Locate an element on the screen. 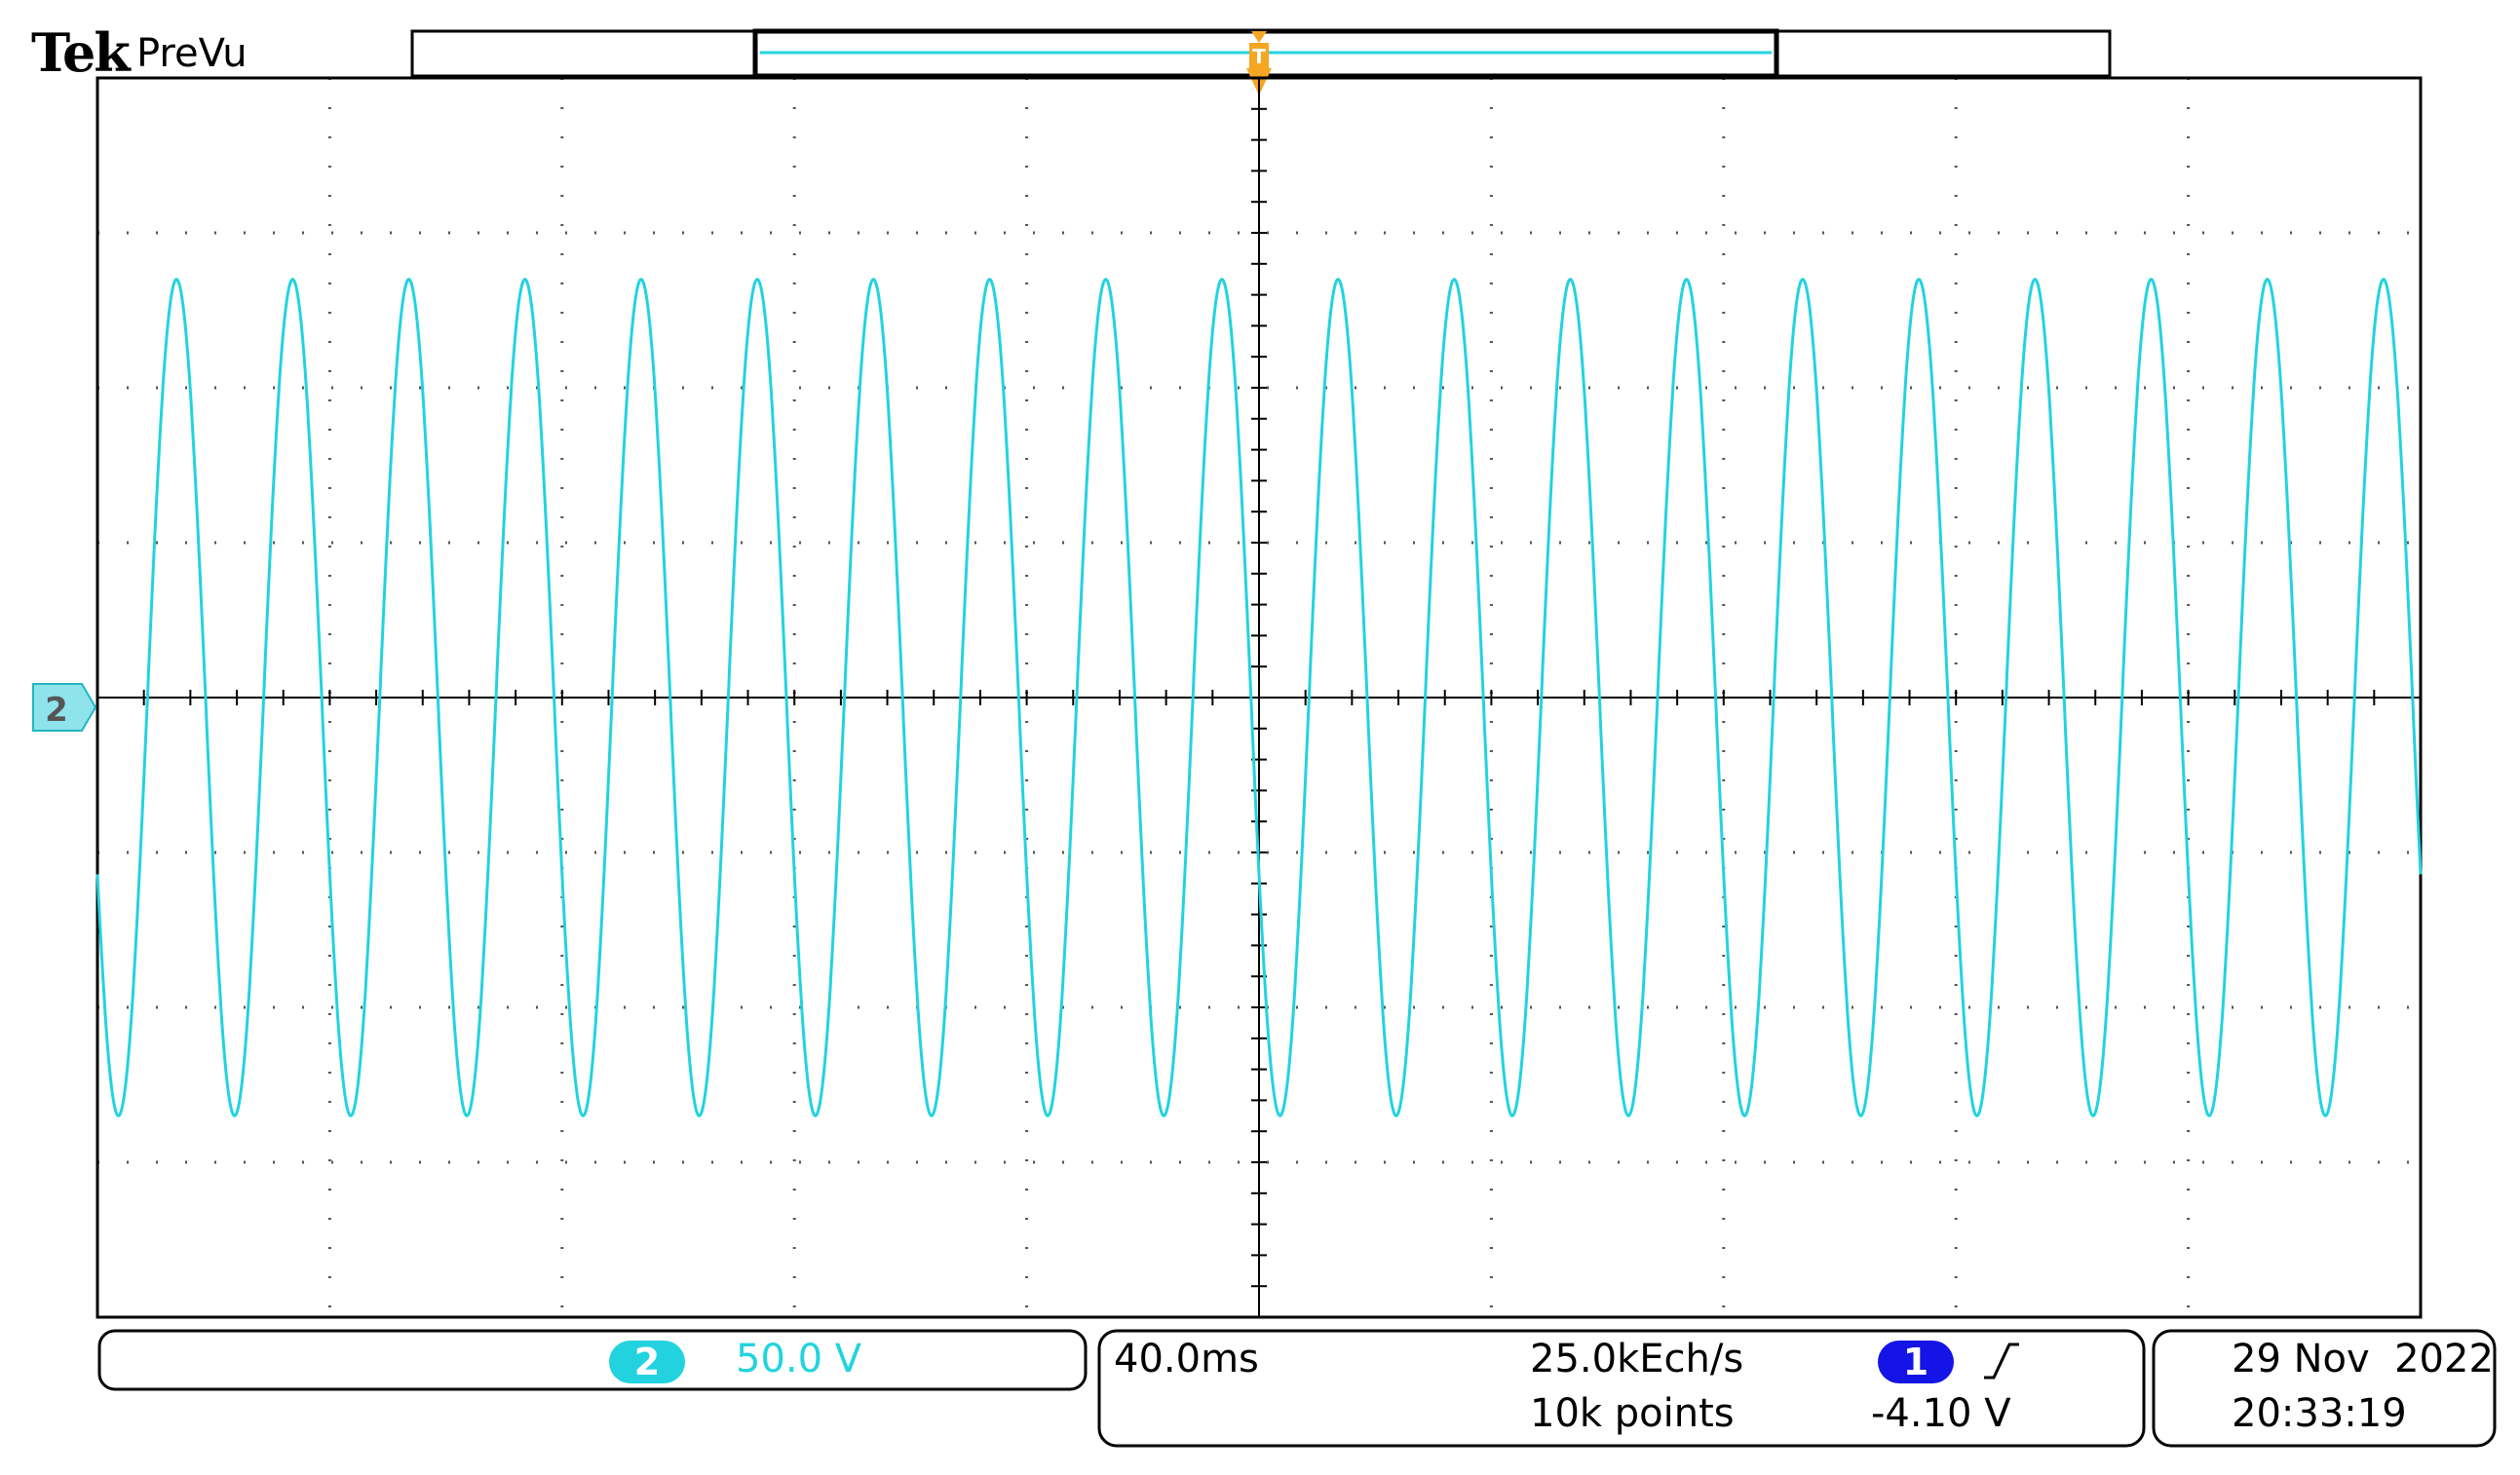  datetime-panel is located at coordinates (2324, 1389).